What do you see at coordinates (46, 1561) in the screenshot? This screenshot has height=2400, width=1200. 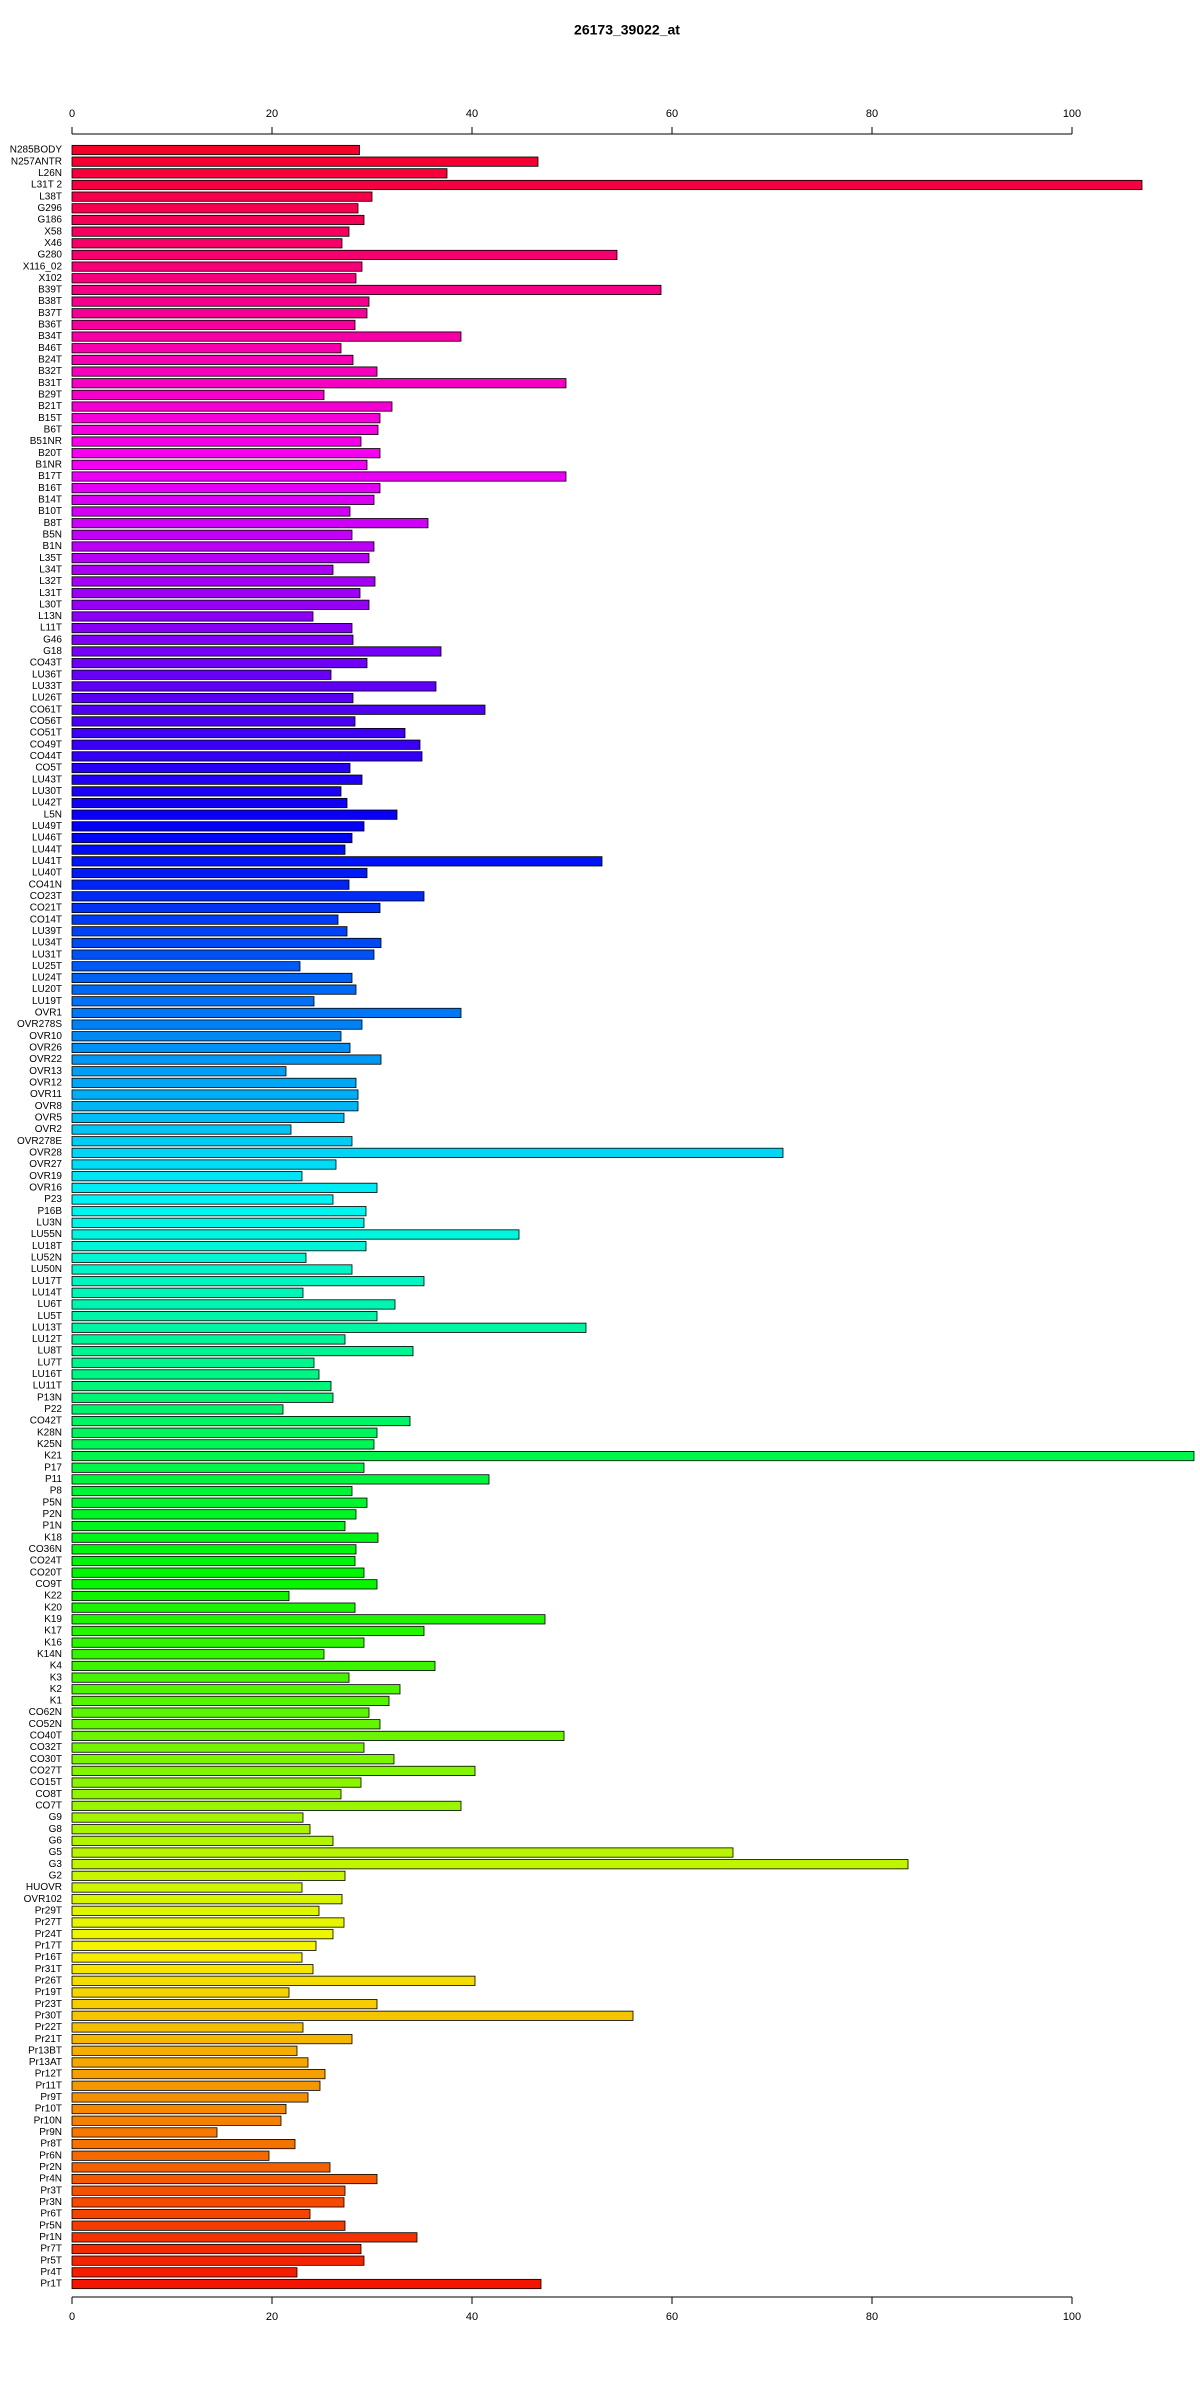 I see `y-tick-label: CO24T` at bounding box center [46, 1561].